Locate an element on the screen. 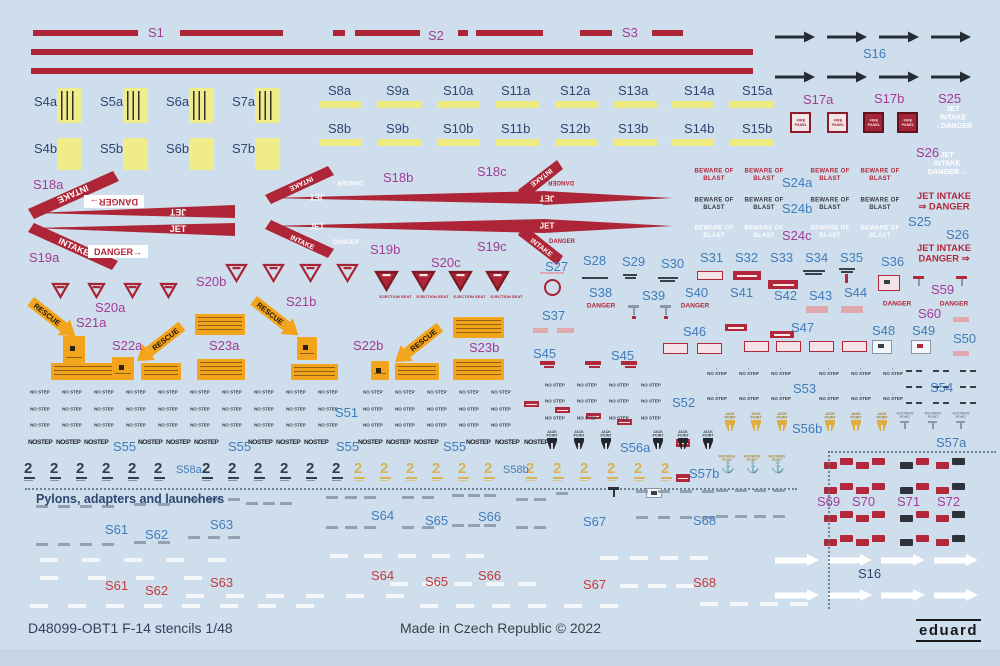  label-S58a: S58a is located at coordinates (189, 470).